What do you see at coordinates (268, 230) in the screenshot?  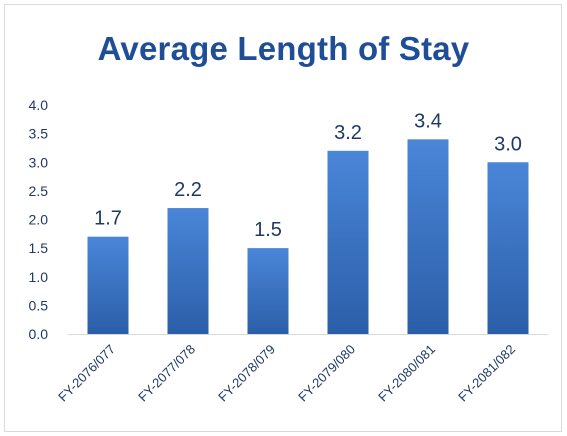 I see `data-label: 1.5` at bounding box center [268, 230].